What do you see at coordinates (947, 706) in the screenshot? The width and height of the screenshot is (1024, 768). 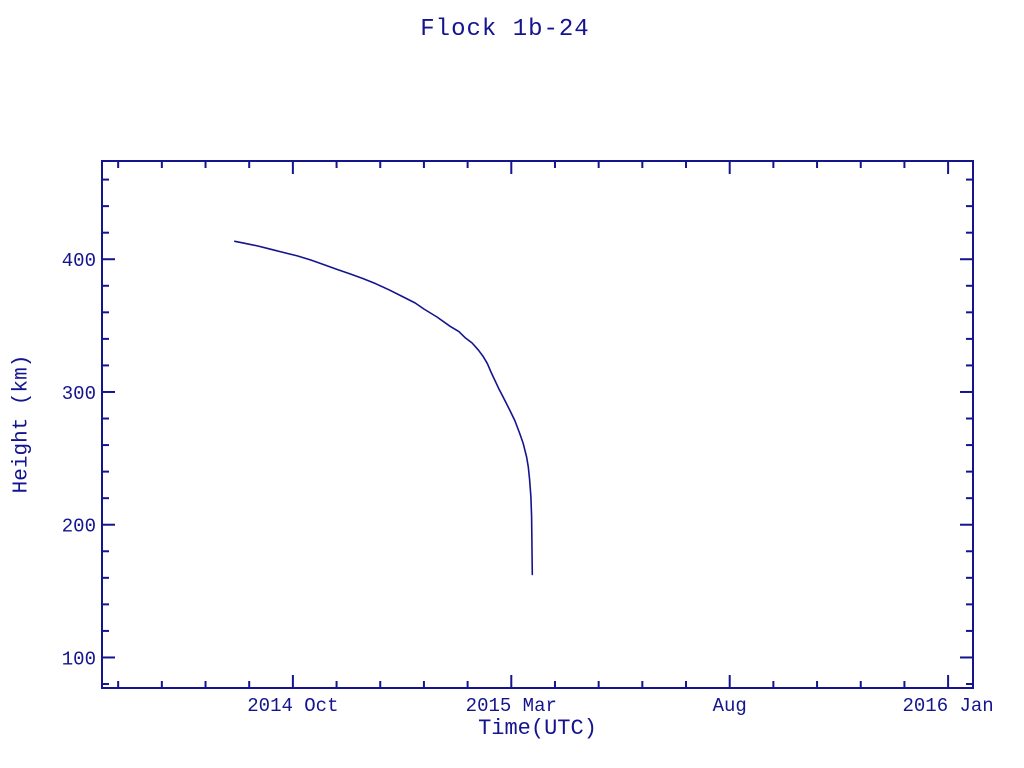 I see `x-tick-label: 2016 Jan` at bounding box center [947, 706].